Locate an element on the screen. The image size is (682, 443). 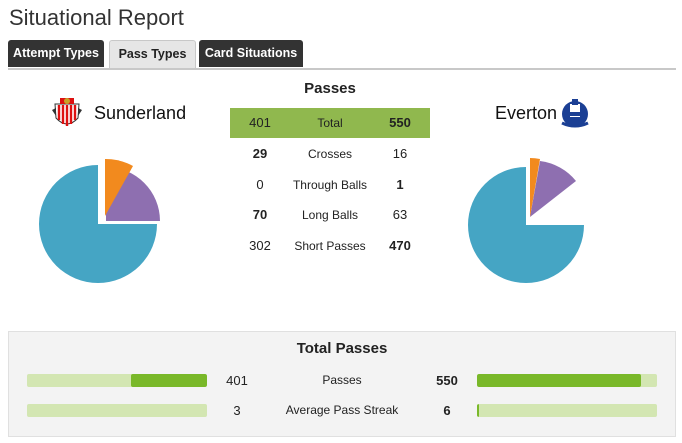
away-team-name: Everton is located at coordinates (526, 113).